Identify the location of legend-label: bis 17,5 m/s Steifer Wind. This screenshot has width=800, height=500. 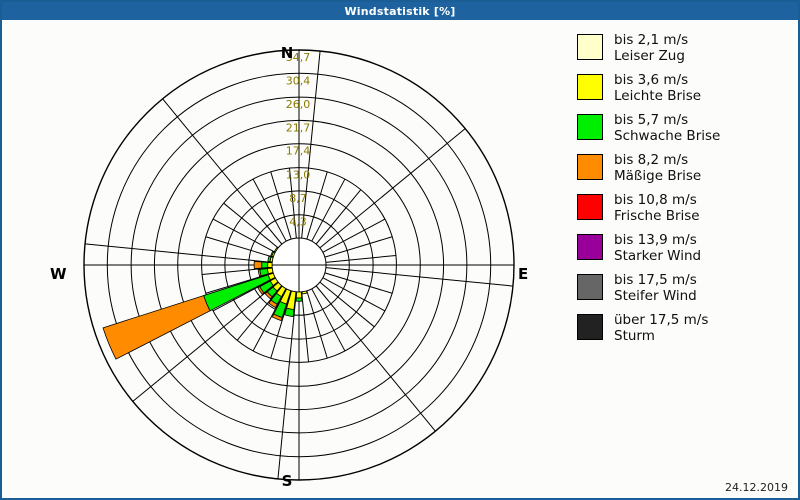
(655, 288).